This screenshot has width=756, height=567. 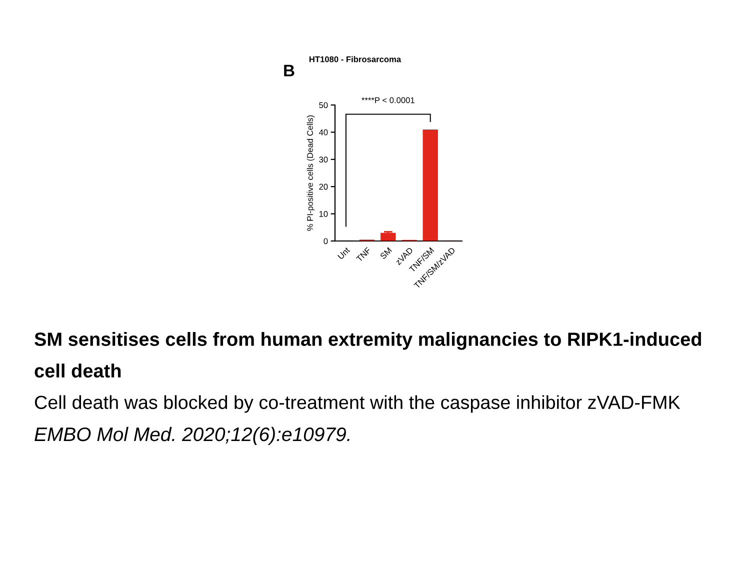 I want to click on y-axis-title: % PI-positive cells (Dead Cells), so click(x=310, y=173).